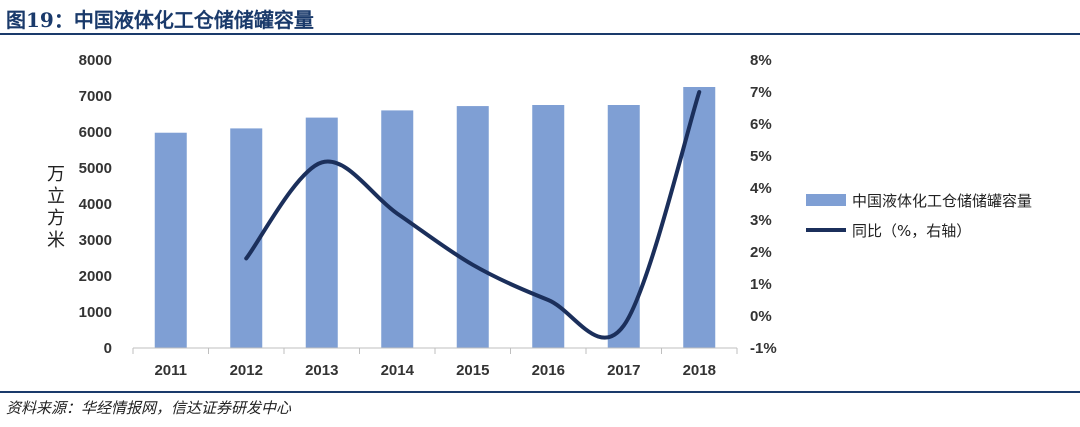  What do you see at coordinates (761, 284) in the screenshot?
I see `y2-tick-label: 1%` at bounding box center [761, 284].